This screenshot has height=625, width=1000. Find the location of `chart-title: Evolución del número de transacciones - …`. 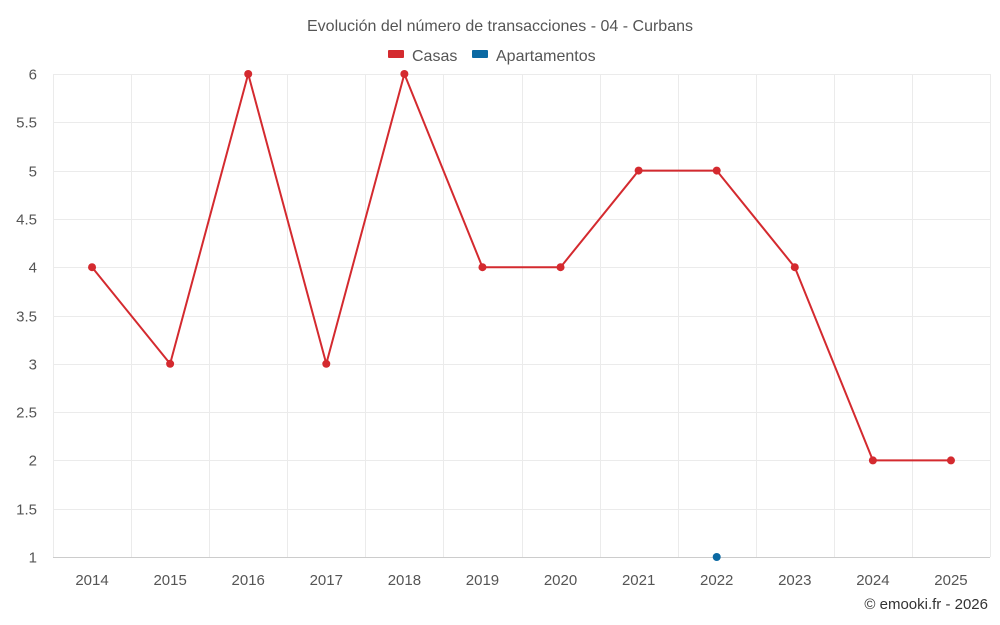

chart-title: Evolución del número de transacciones - … is located at coordinates (500, 26).